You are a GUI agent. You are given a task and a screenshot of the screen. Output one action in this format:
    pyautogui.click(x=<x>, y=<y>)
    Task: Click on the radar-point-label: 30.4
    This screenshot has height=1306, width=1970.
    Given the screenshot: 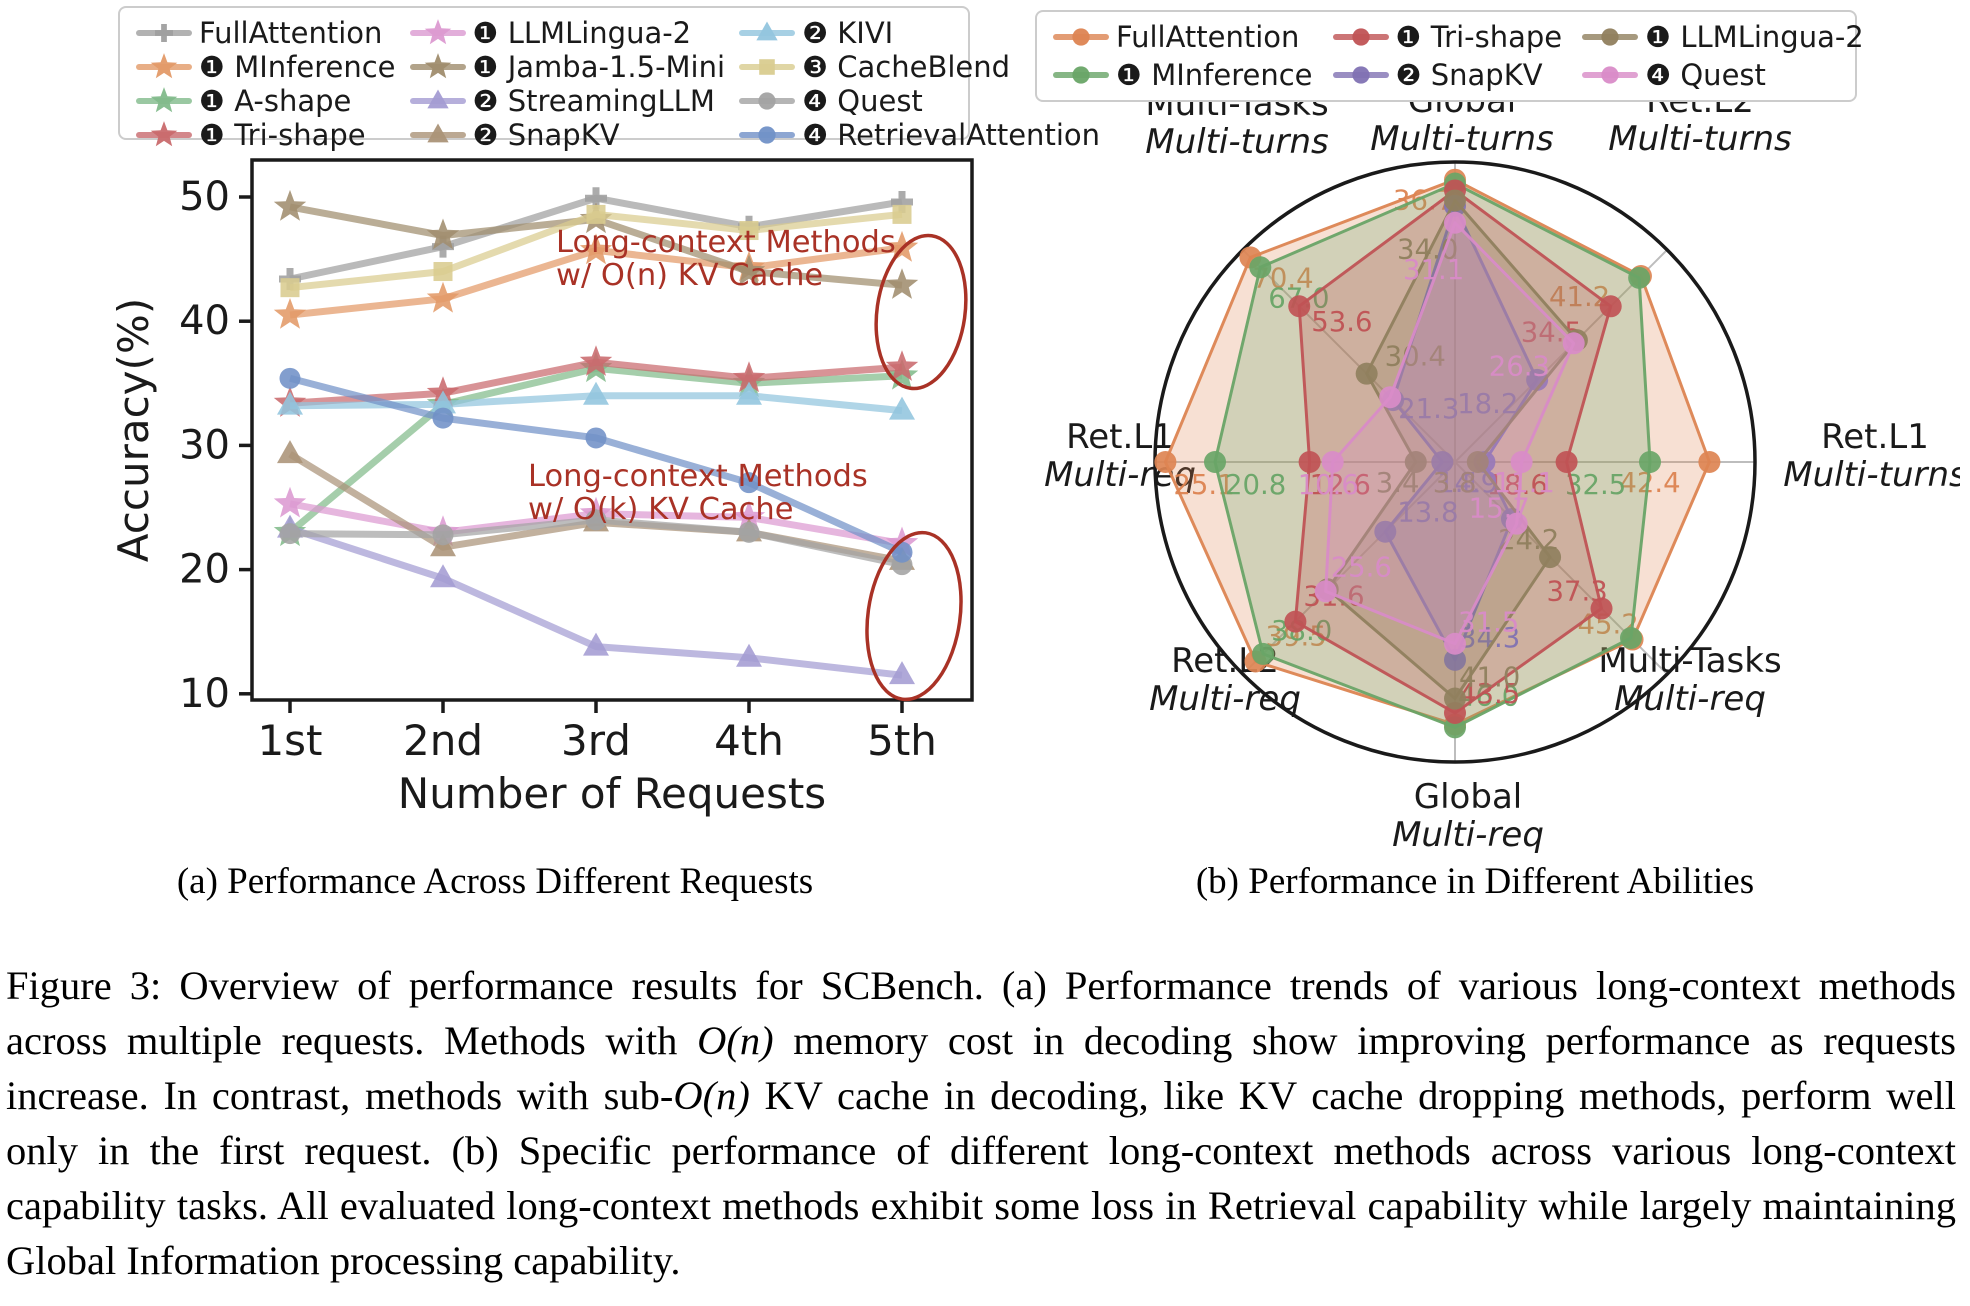 What is the action you would take?
    pyautogui.click(x=1415, y=357)
    